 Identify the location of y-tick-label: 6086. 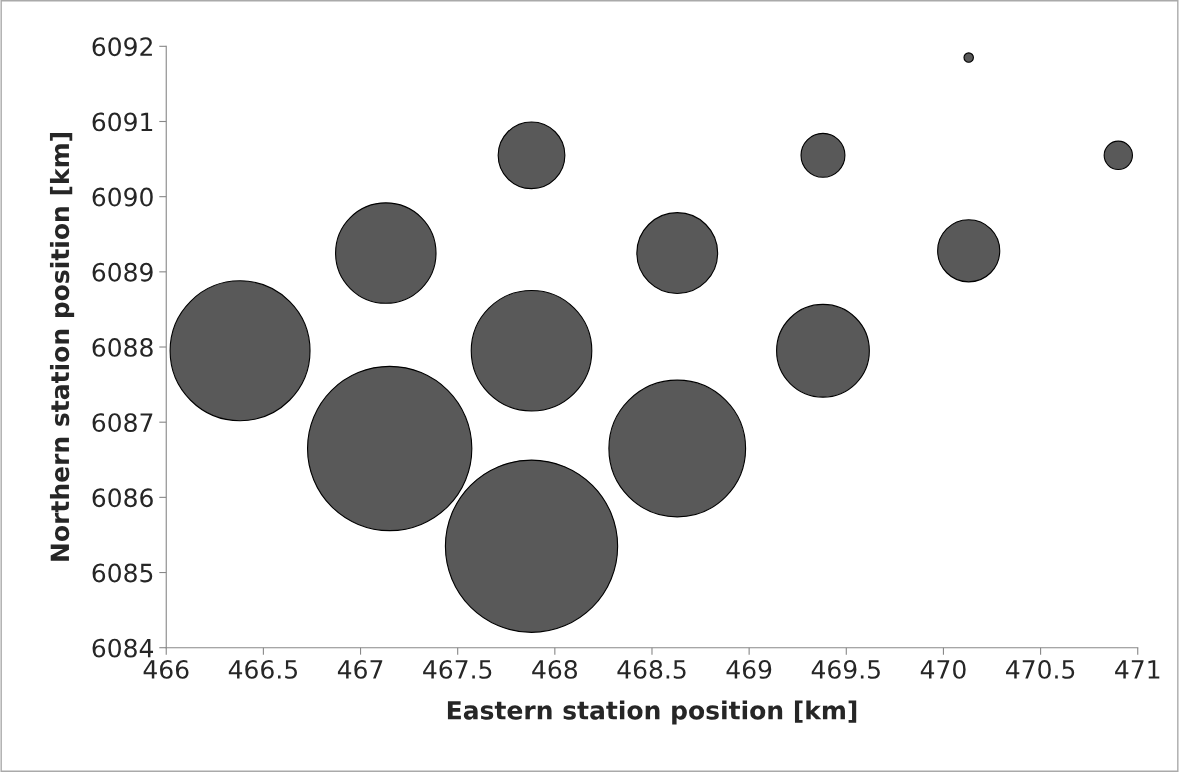
(122, 498).